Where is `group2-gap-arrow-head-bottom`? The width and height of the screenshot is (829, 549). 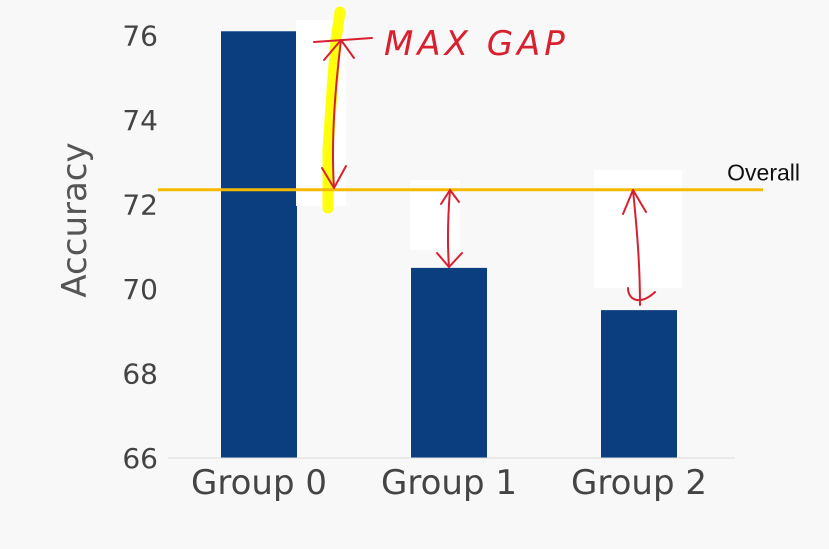 group2-gap-arrow-head-bottom is located at coordinates (641, 294).